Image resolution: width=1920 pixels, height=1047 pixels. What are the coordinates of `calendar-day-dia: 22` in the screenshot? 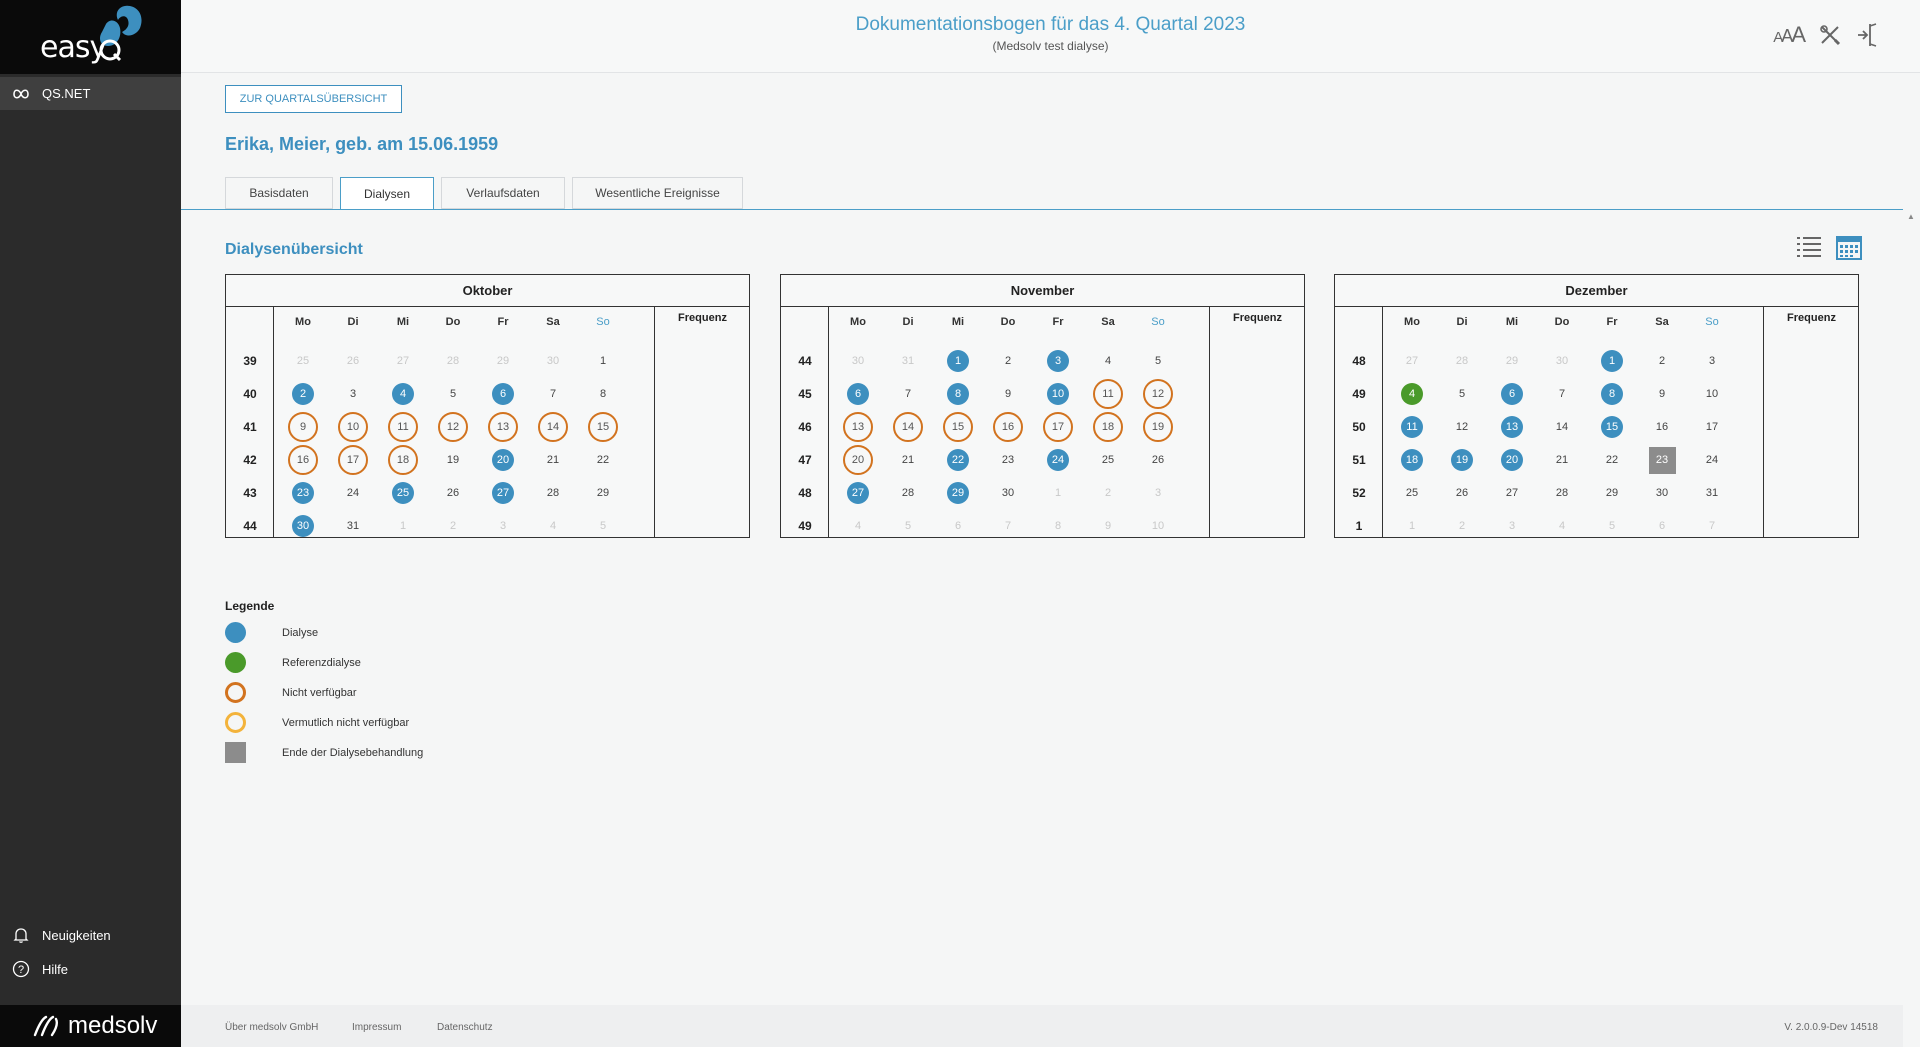 It's located at (958, 460).